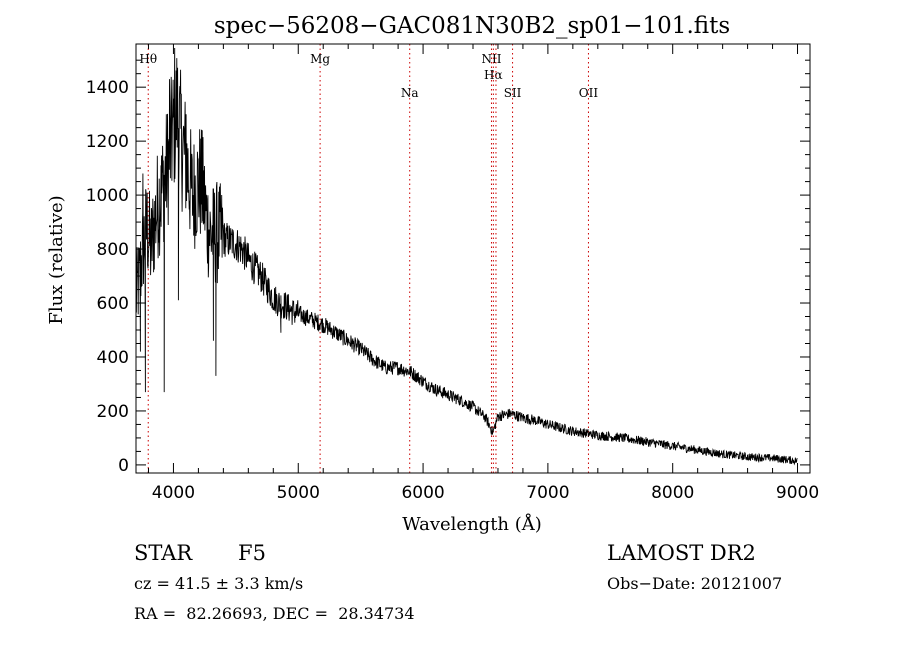 The height and width of the screenshot is (650, 900). I want to click on obs-date: Obs−Date: 20121007, so click(695, 583).